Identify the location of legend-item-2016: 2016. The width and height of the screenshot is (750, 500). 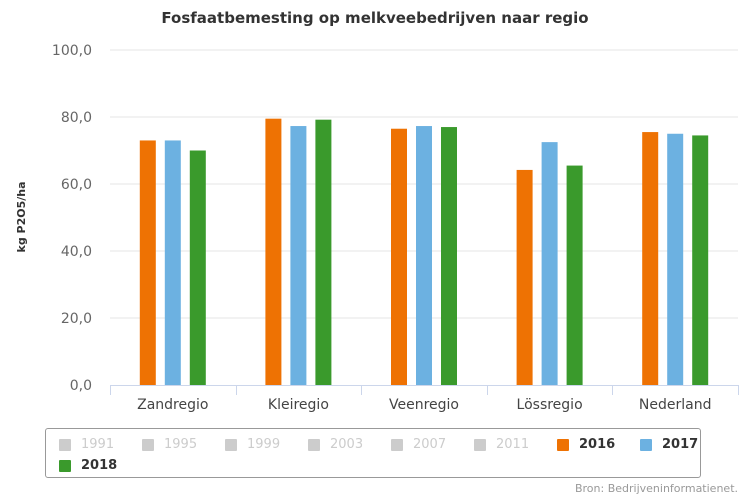
(586, 444).